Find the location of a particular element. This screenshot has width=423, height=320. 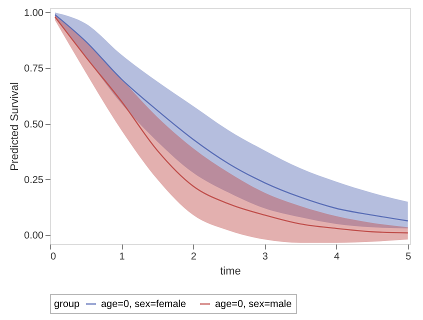

y-tick-label: 0.50 is located at coordinates (34, 124).